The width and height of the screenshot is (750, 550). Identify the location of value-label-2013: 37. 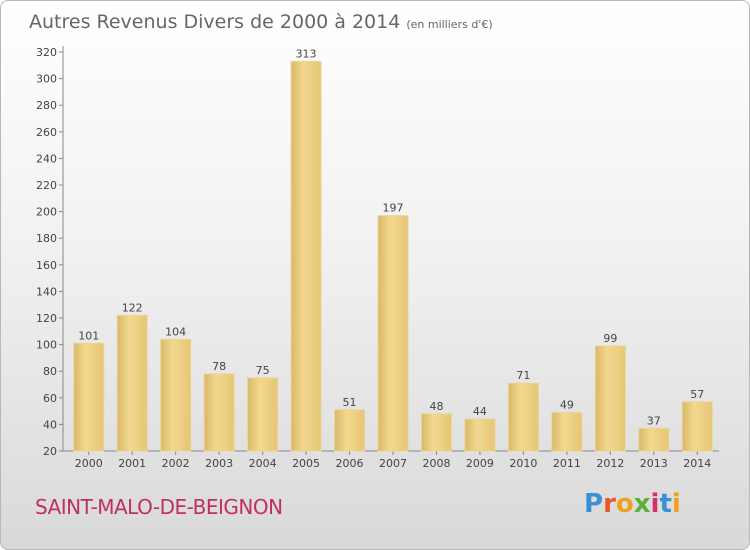
(654, 420).